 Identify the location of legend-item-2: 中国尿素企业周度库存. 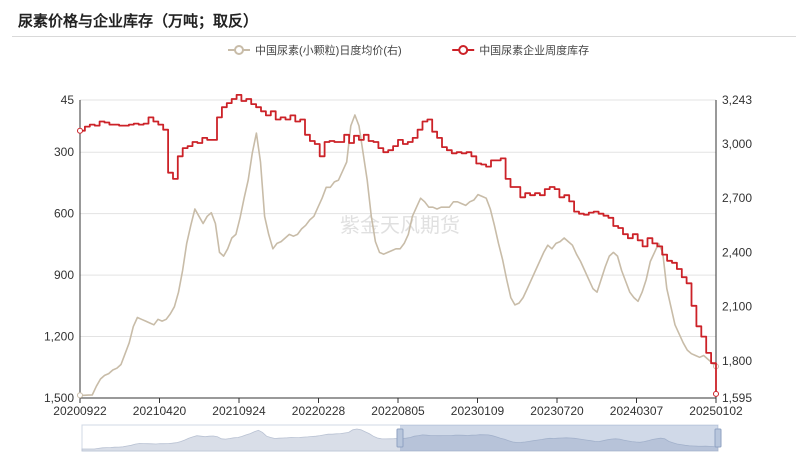
(520, 50).